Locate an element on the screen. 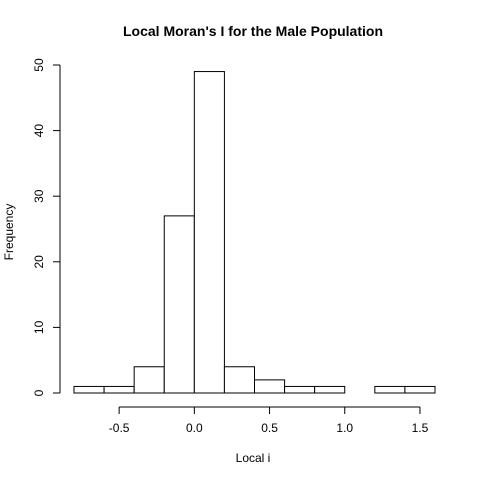 Image resolution: width=480 pixels, height=480 pixels. y-tick-label-3: 30 is located at coordinates (39, 196).